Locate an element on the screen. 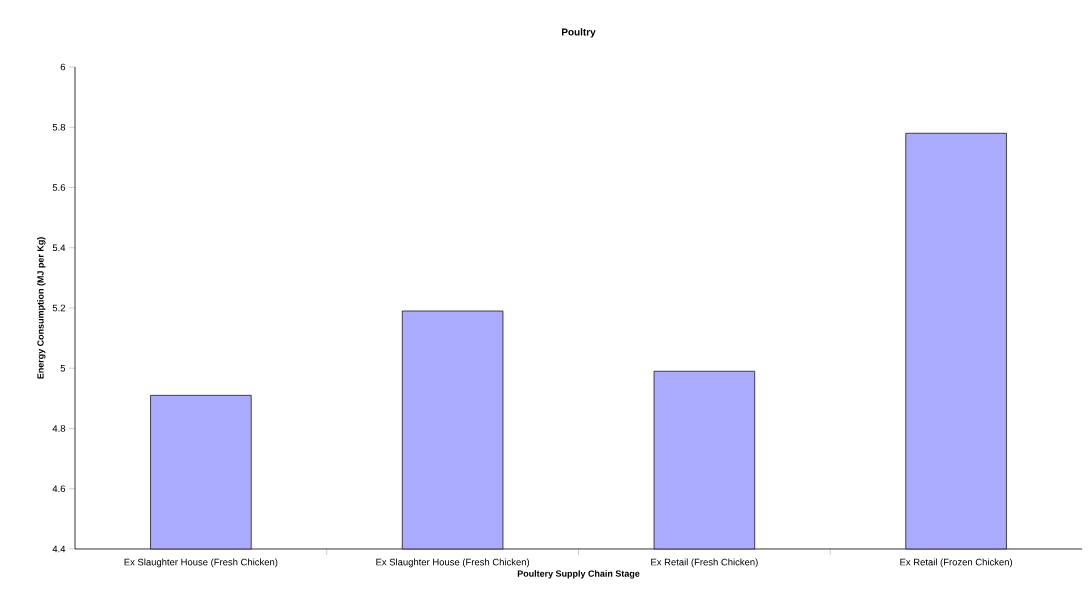 The height and width of the screenshot is (604, 1092). y-tick-label: 5.4 is located at coordinates (59, 248).